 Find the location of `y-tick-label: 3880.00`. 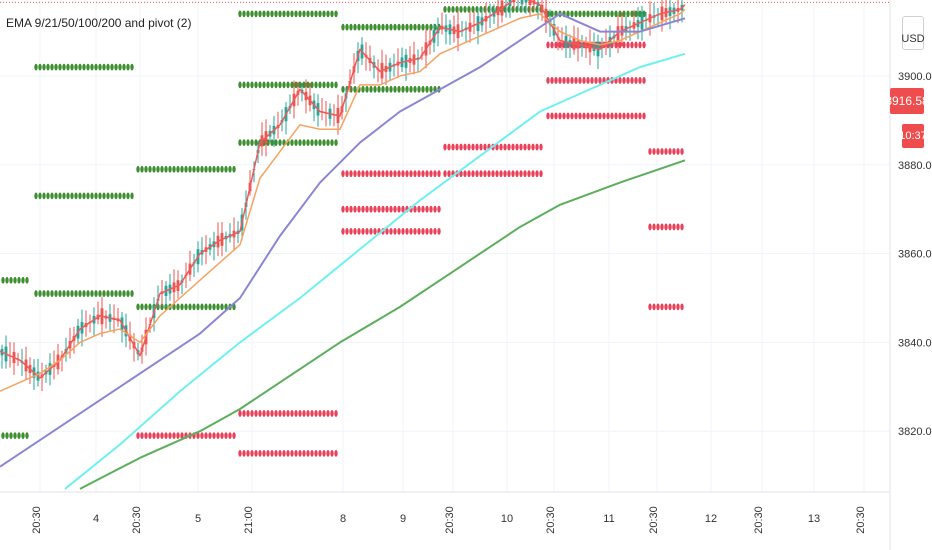

y-tick-label: 3880.00 is located at coordinates (915, 166).